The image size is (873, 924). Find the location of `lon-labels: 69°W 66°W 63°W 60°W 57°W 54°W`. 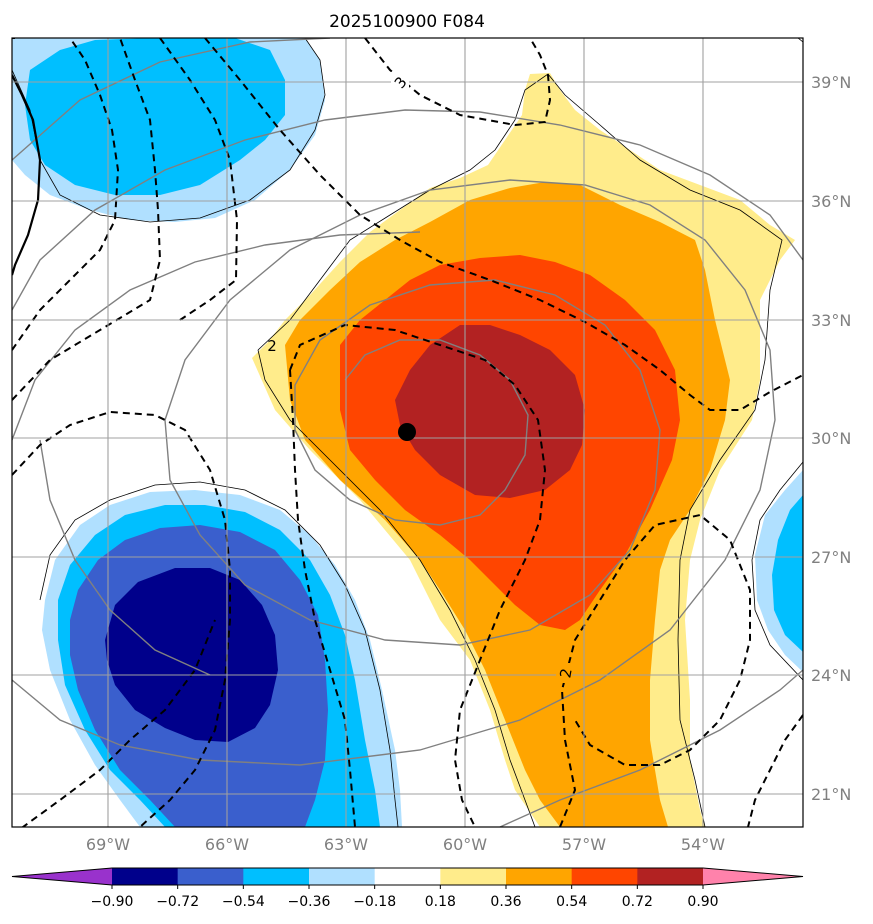

lon-labels: 69°W 66°W 63°W 60°W 57°W 54°W is located at coordinates (405, 844).